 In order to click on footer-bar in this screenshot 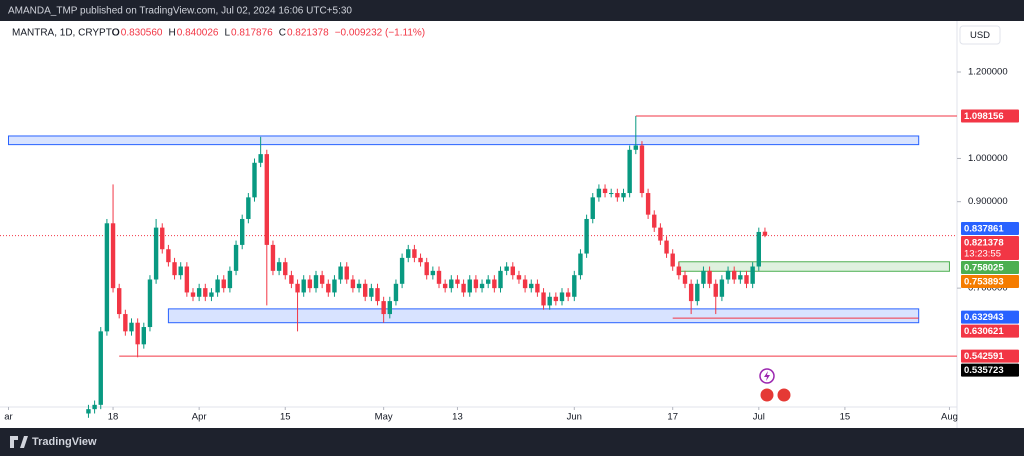, I will do `click(512, 442)`.